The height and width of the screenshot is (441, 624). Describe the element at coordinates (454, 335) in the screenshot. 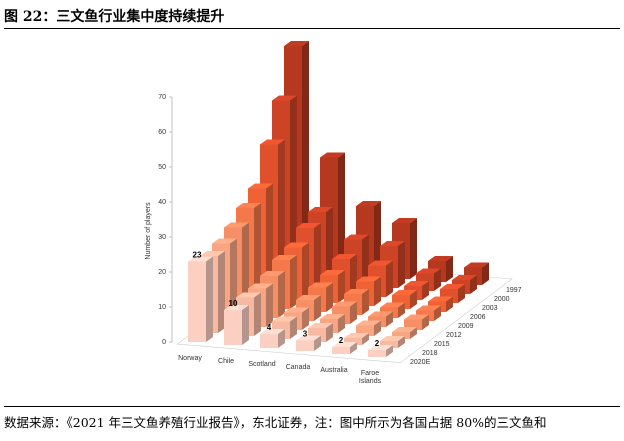

I see `row-label: 2012` at that location.